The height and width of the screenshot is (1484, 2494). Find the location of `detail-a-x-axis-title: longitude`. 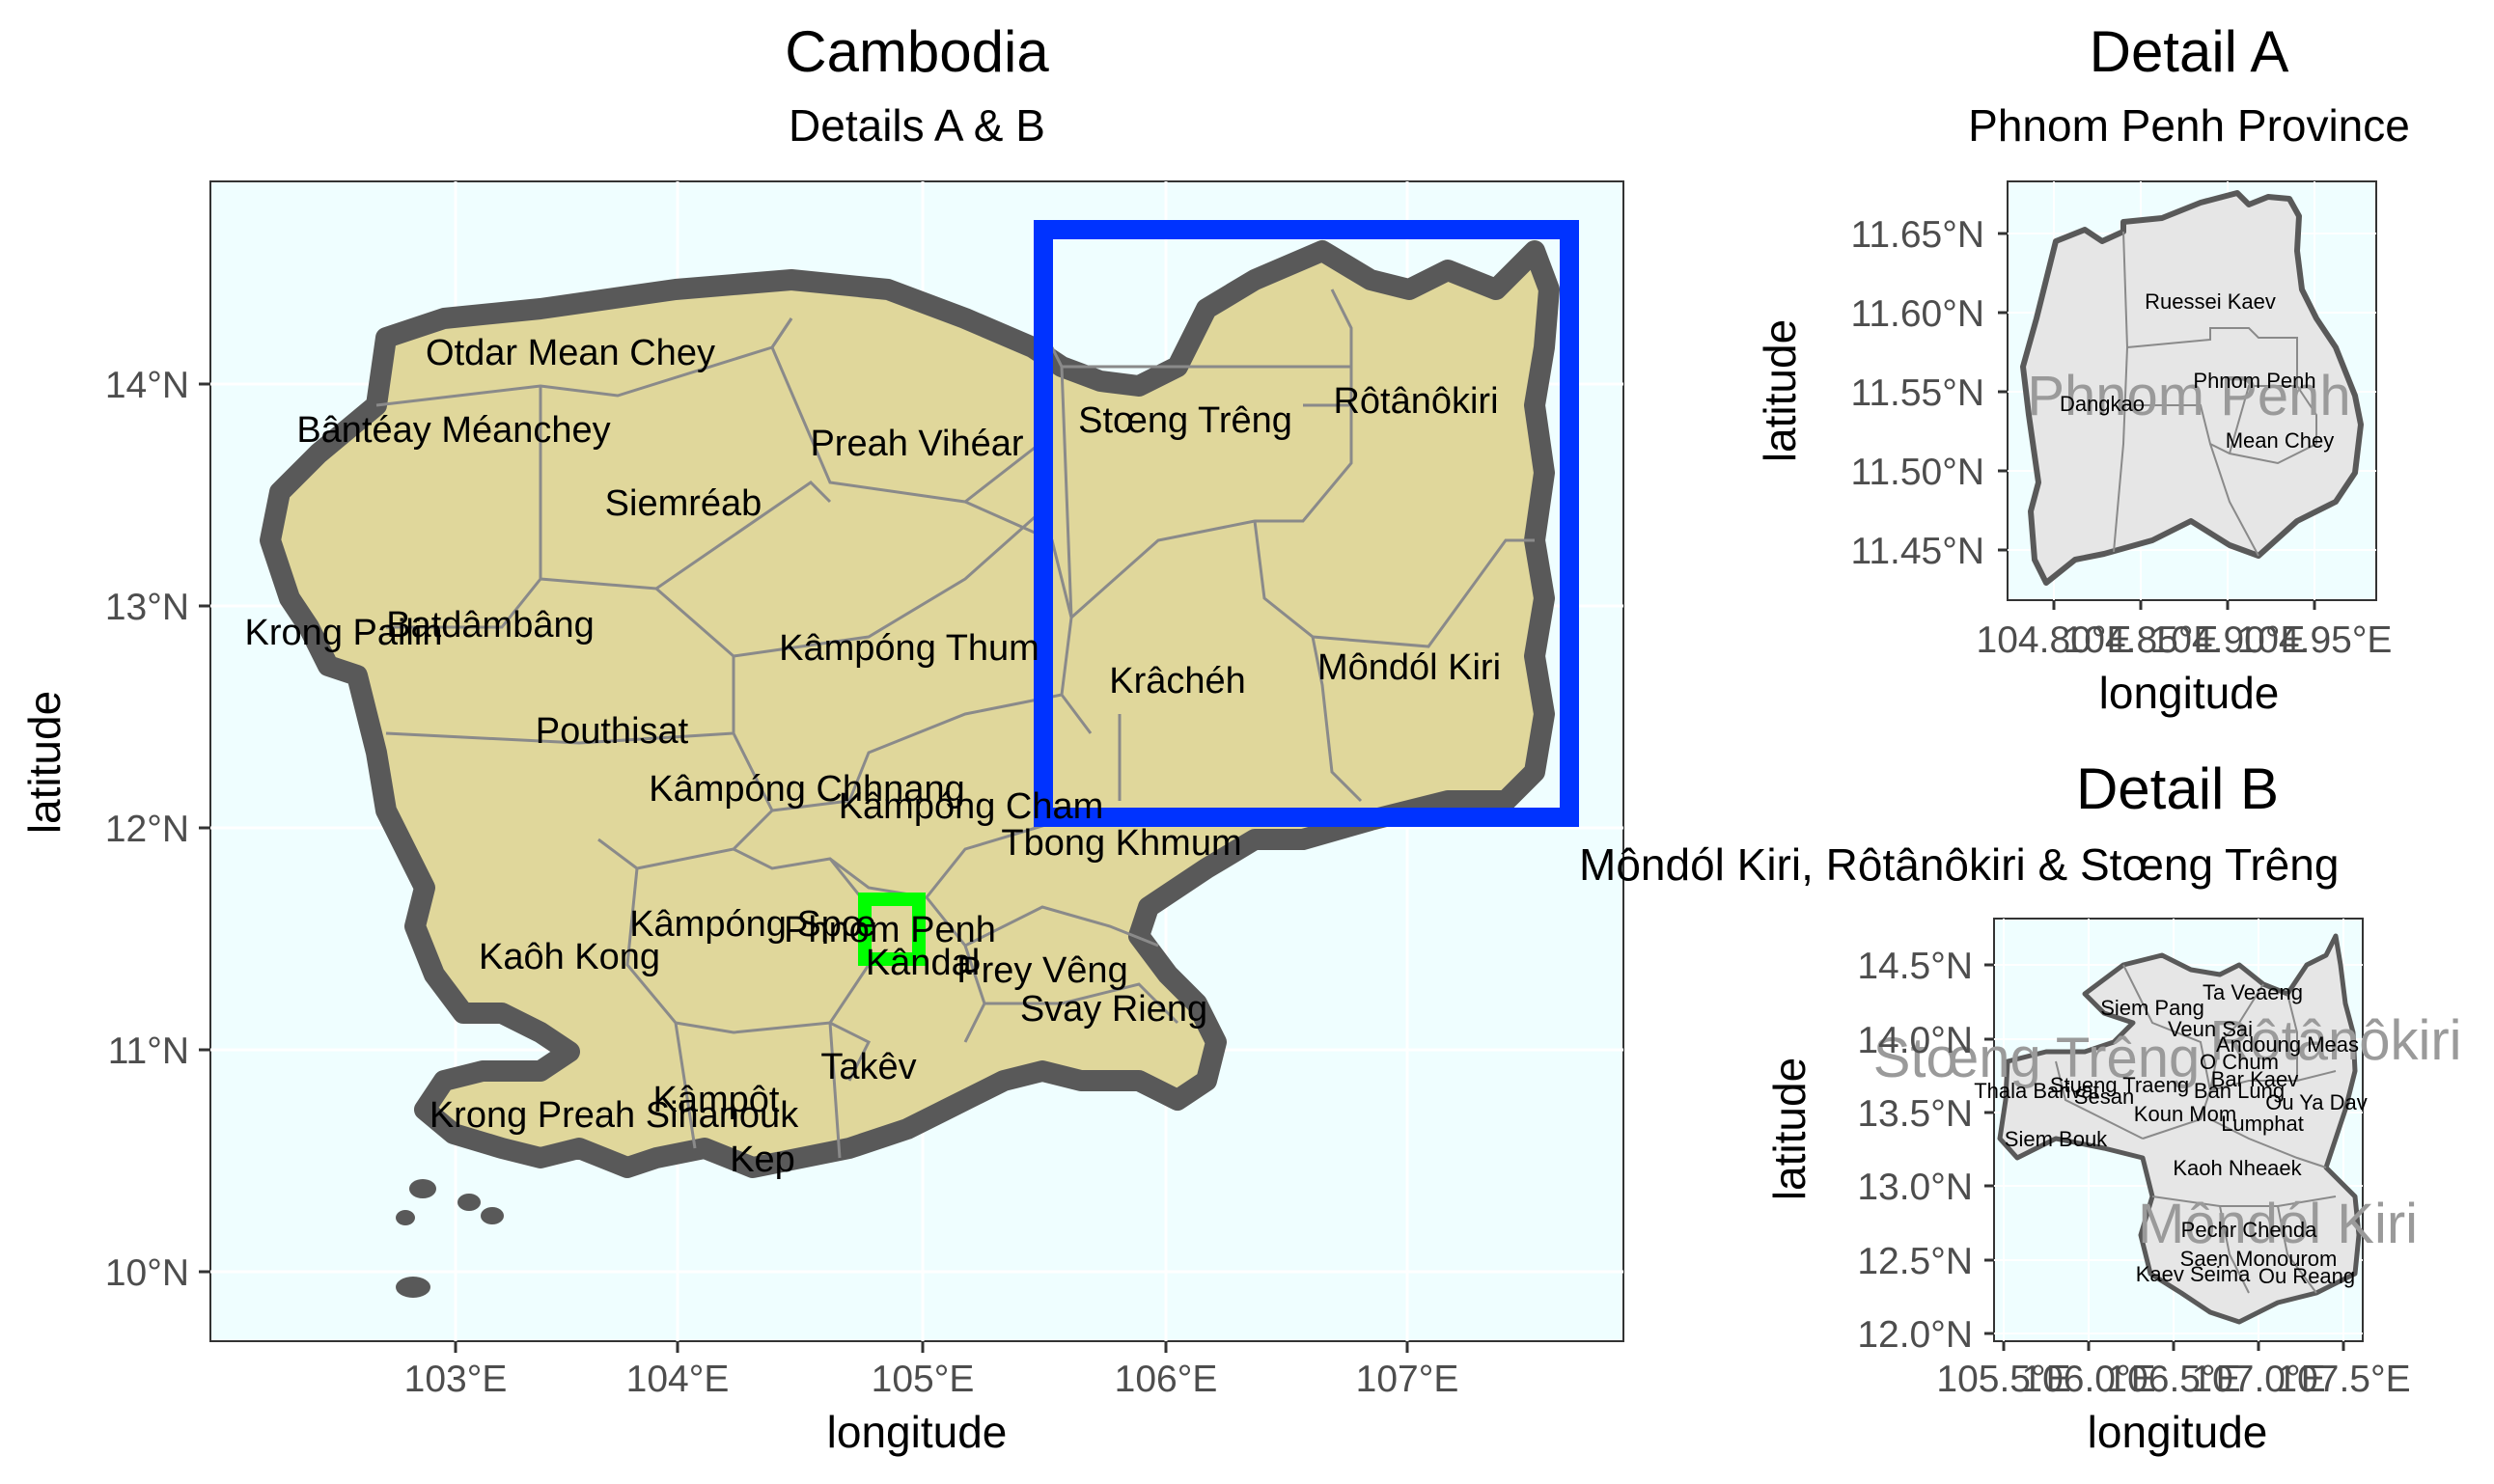

detail-a-x-axis-title: longitude is located at coordinates (2189, 693).